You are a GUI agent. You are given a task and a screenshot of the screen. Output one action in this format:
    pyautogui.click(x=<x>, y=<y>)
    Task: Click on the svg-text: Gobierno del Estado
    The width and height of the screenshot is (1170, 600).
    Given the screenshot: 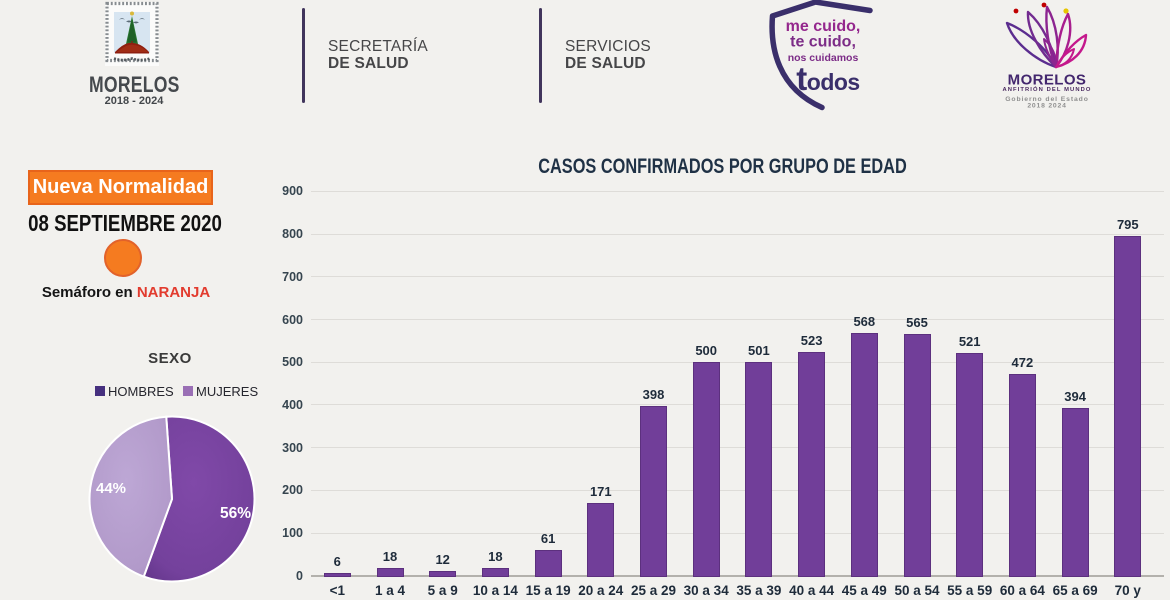 What is the action you would take?
    pyautogui.click(x=1047, y=99)
    